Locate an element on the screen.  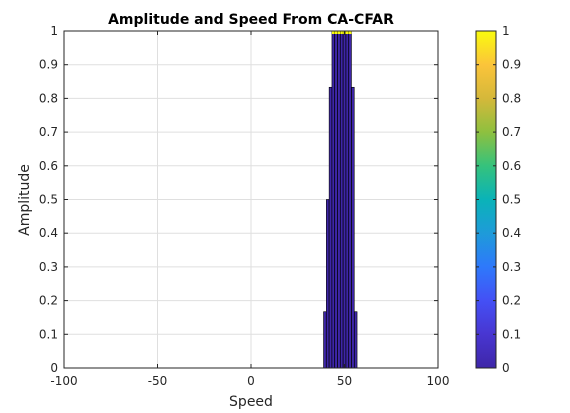
y-tick-label: 0 is located at coordinates (54, 368).